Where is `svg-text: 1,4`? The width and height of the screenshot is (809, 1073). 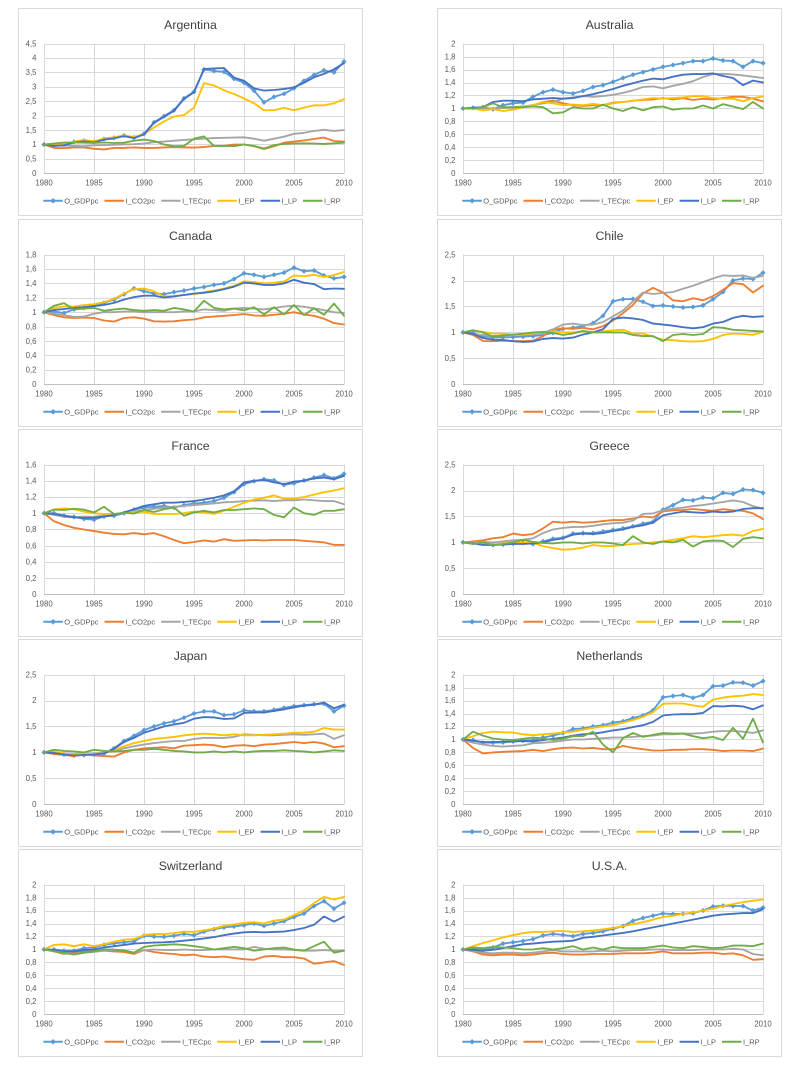
svg-text: 1,4 is located at coordinates (32, 924).